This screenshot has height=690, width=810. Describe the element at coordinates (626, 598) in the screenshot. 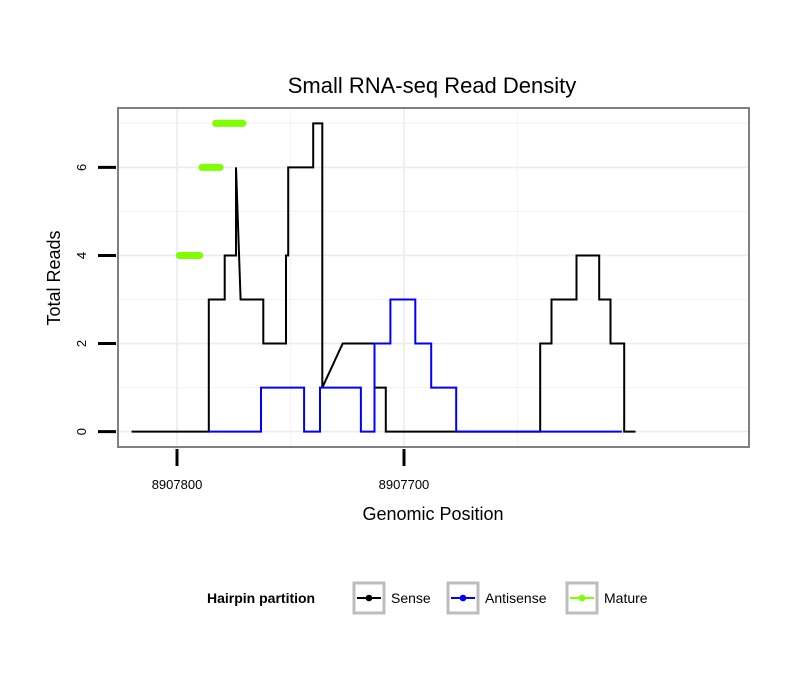

I see `legend-label-mature: Mature` at that location.